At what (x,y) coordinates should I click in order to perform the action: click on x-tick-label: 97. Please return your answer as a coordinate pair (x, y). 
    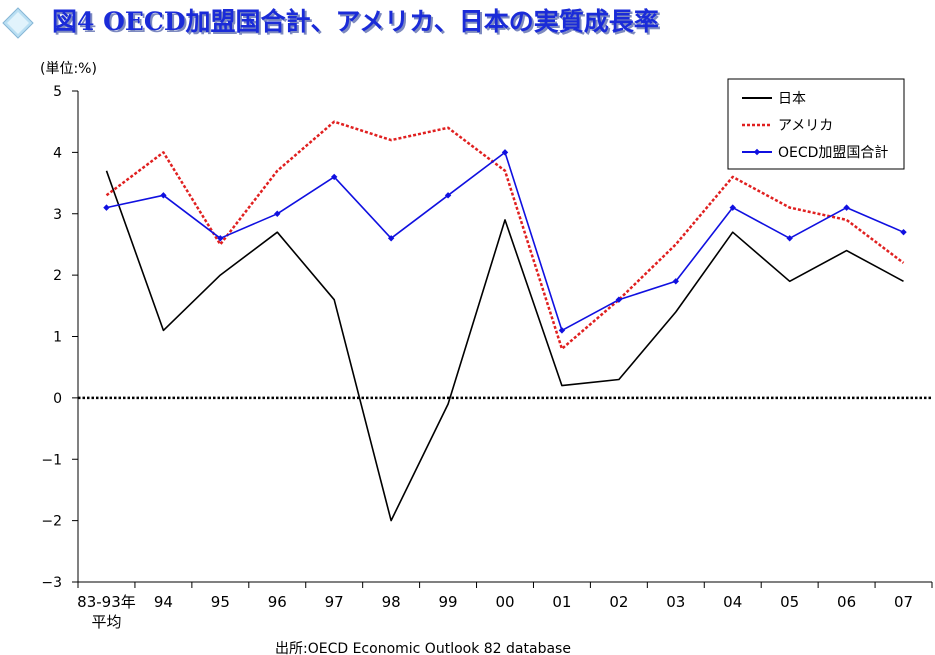
    Looking at the image, I should click on (334, 602).